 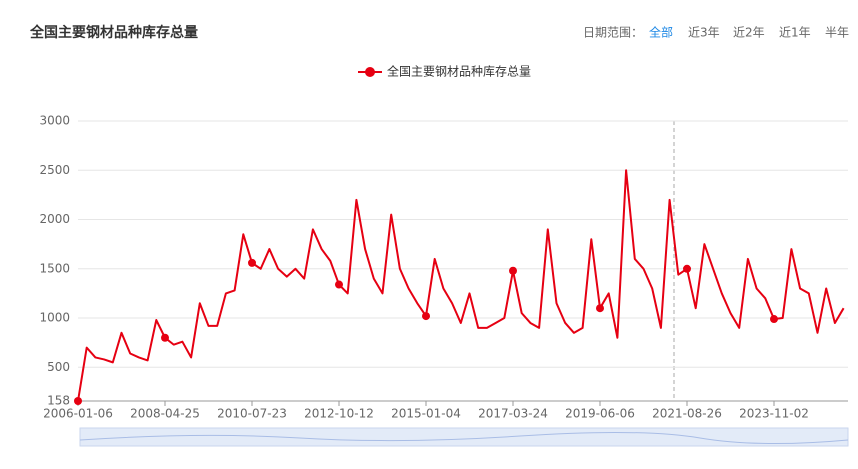 What do you see at coordinates (459, 71) in the screenshot?
I see `legend-label: 全国主要钢材品种库存总量` at bounding box center [459, 71].